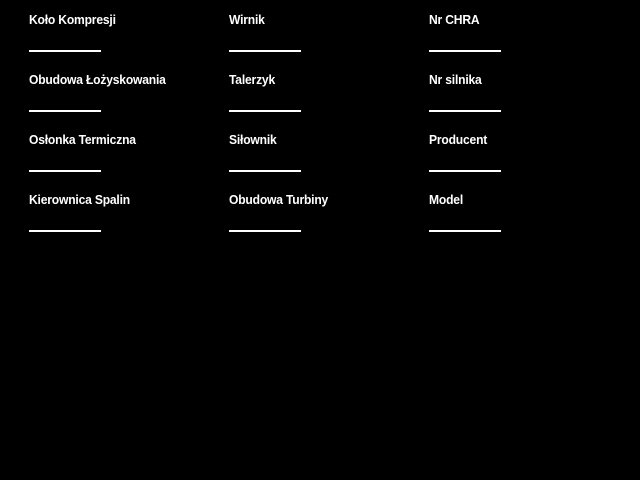  I want to click on field-input-talerzyk, so click(265, 111).